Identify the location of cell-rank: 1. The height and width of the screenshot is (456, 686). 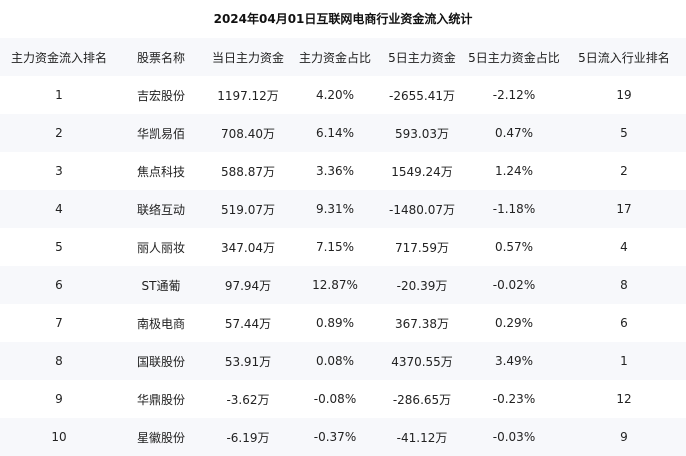
(59, 95).